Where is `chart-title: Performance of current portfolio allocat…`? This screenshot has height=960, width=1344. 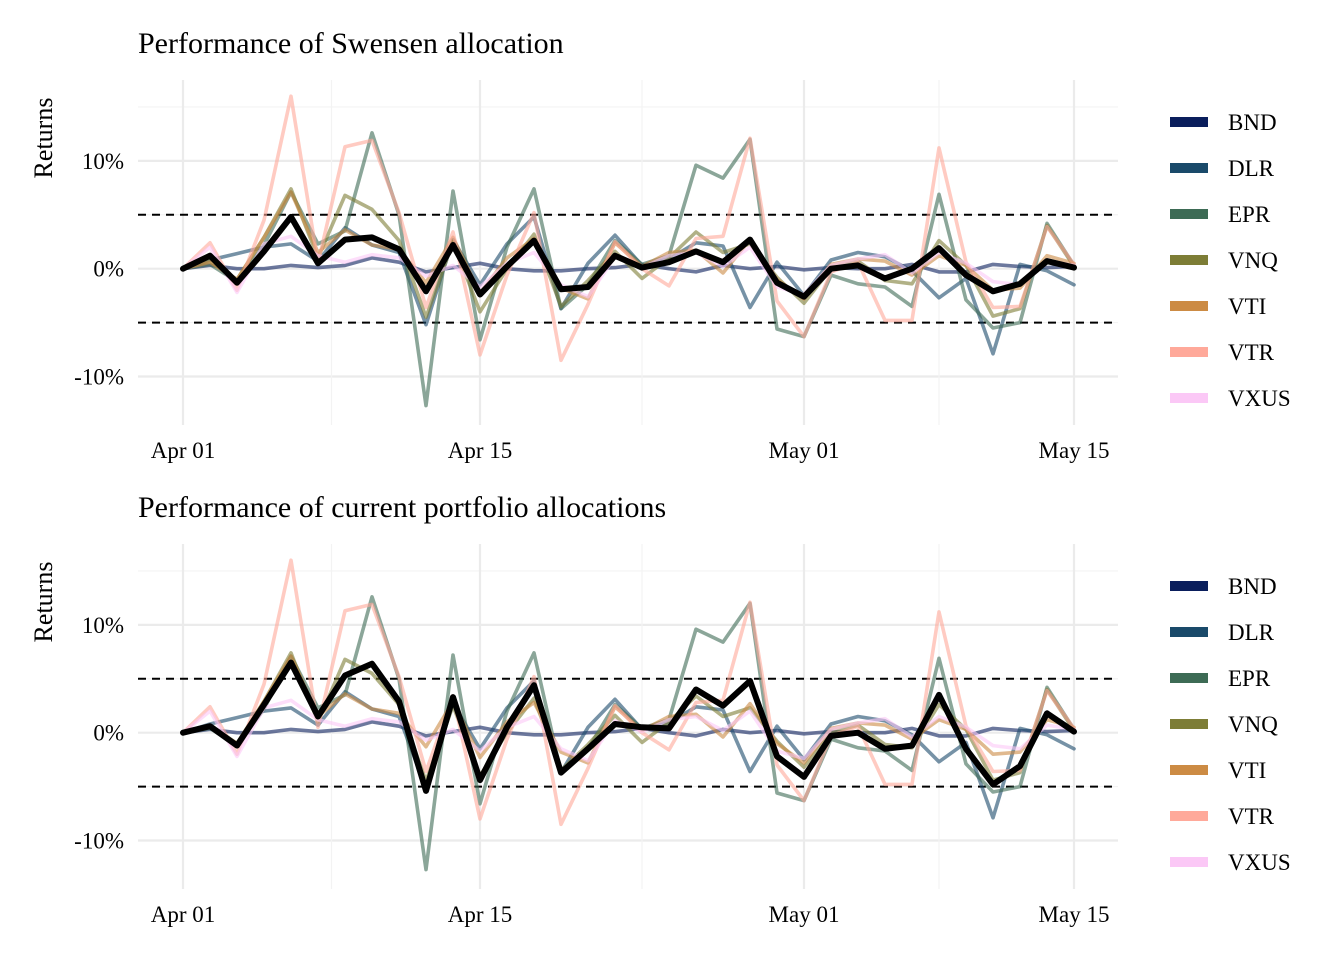 chart-title: Performance of current portfolio allocat… is located at coordinates (402, 507).